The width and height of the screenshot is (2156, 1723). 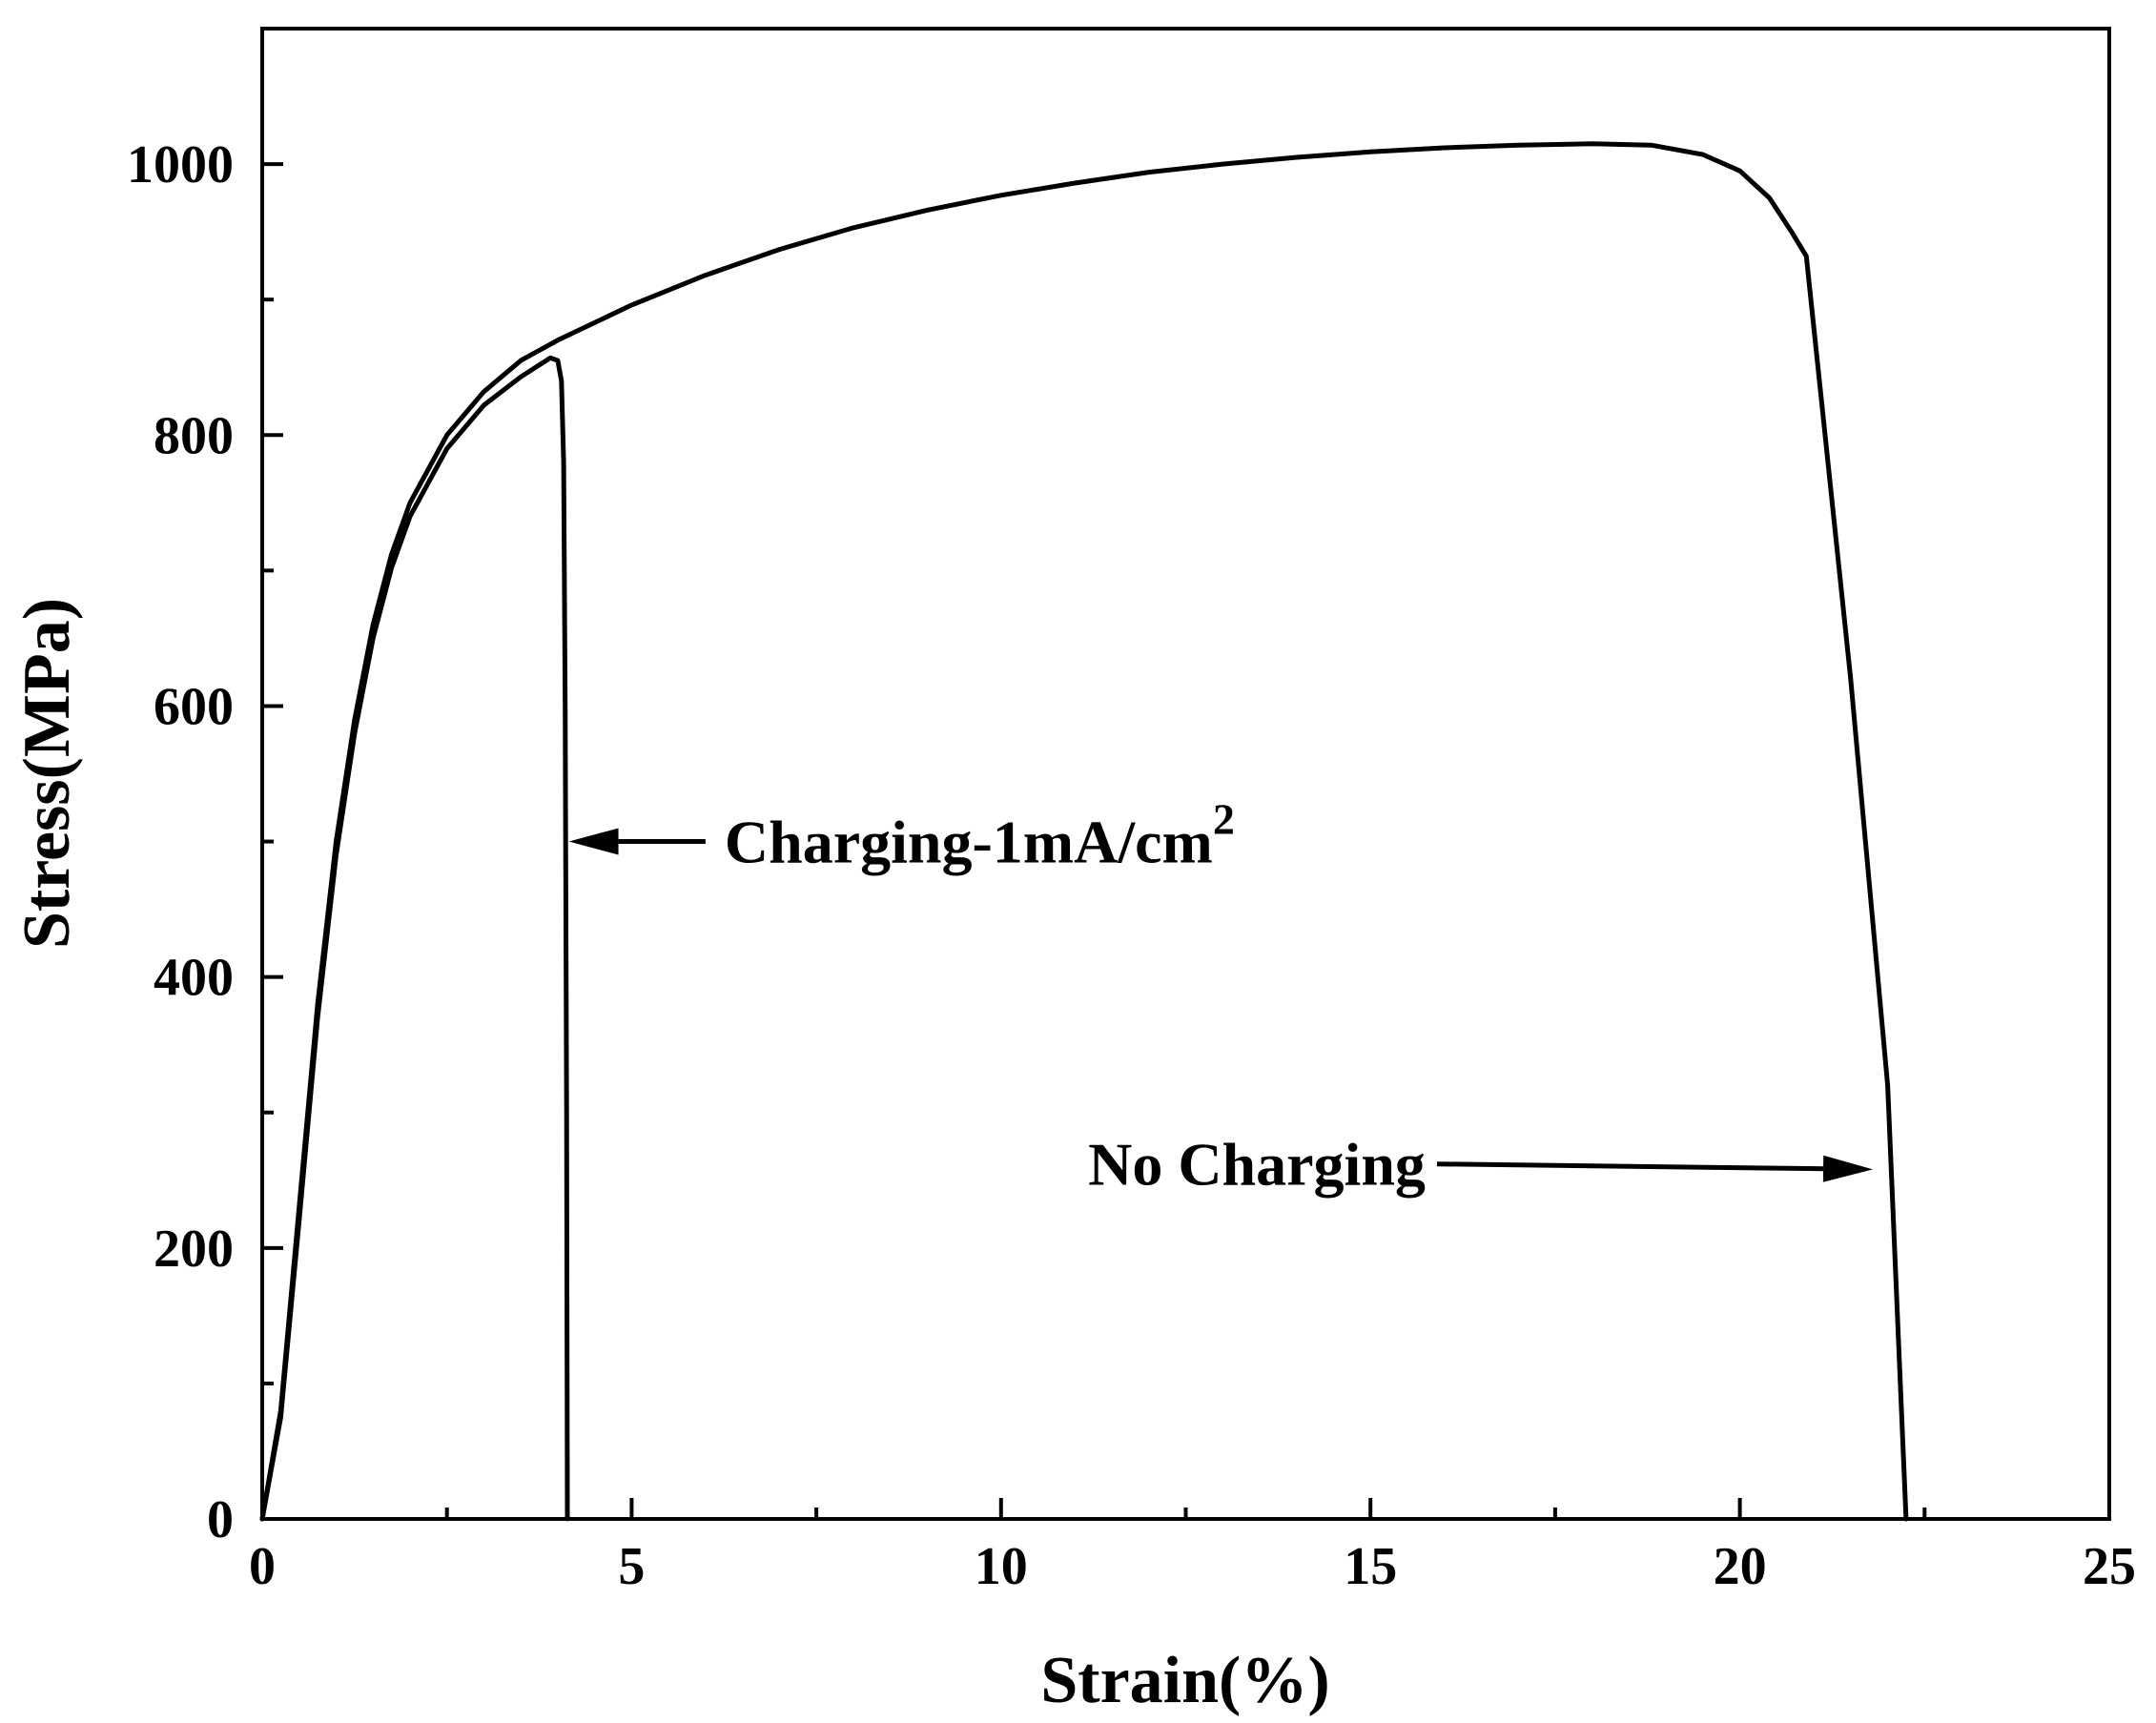 I want to click on annotations: Charging-1mA/cm2 No Charging, so click(x=1221, y=997).